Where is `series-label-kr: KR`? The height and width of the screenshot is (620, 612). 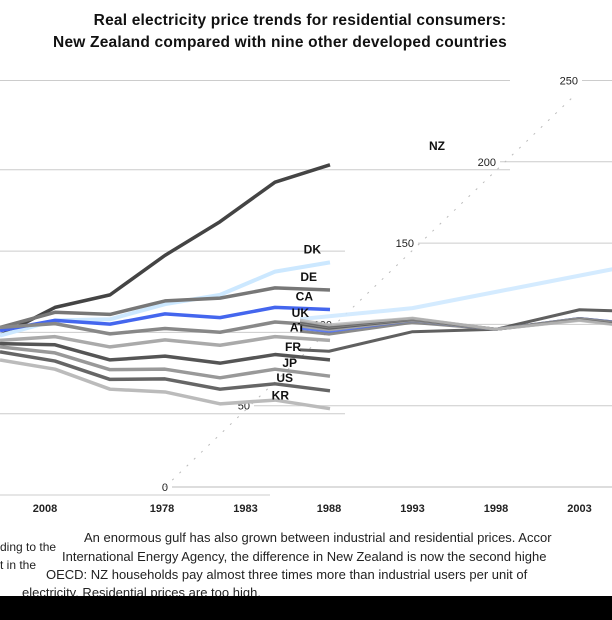 series-label-kr: KR is located at coordinates (281, 396).